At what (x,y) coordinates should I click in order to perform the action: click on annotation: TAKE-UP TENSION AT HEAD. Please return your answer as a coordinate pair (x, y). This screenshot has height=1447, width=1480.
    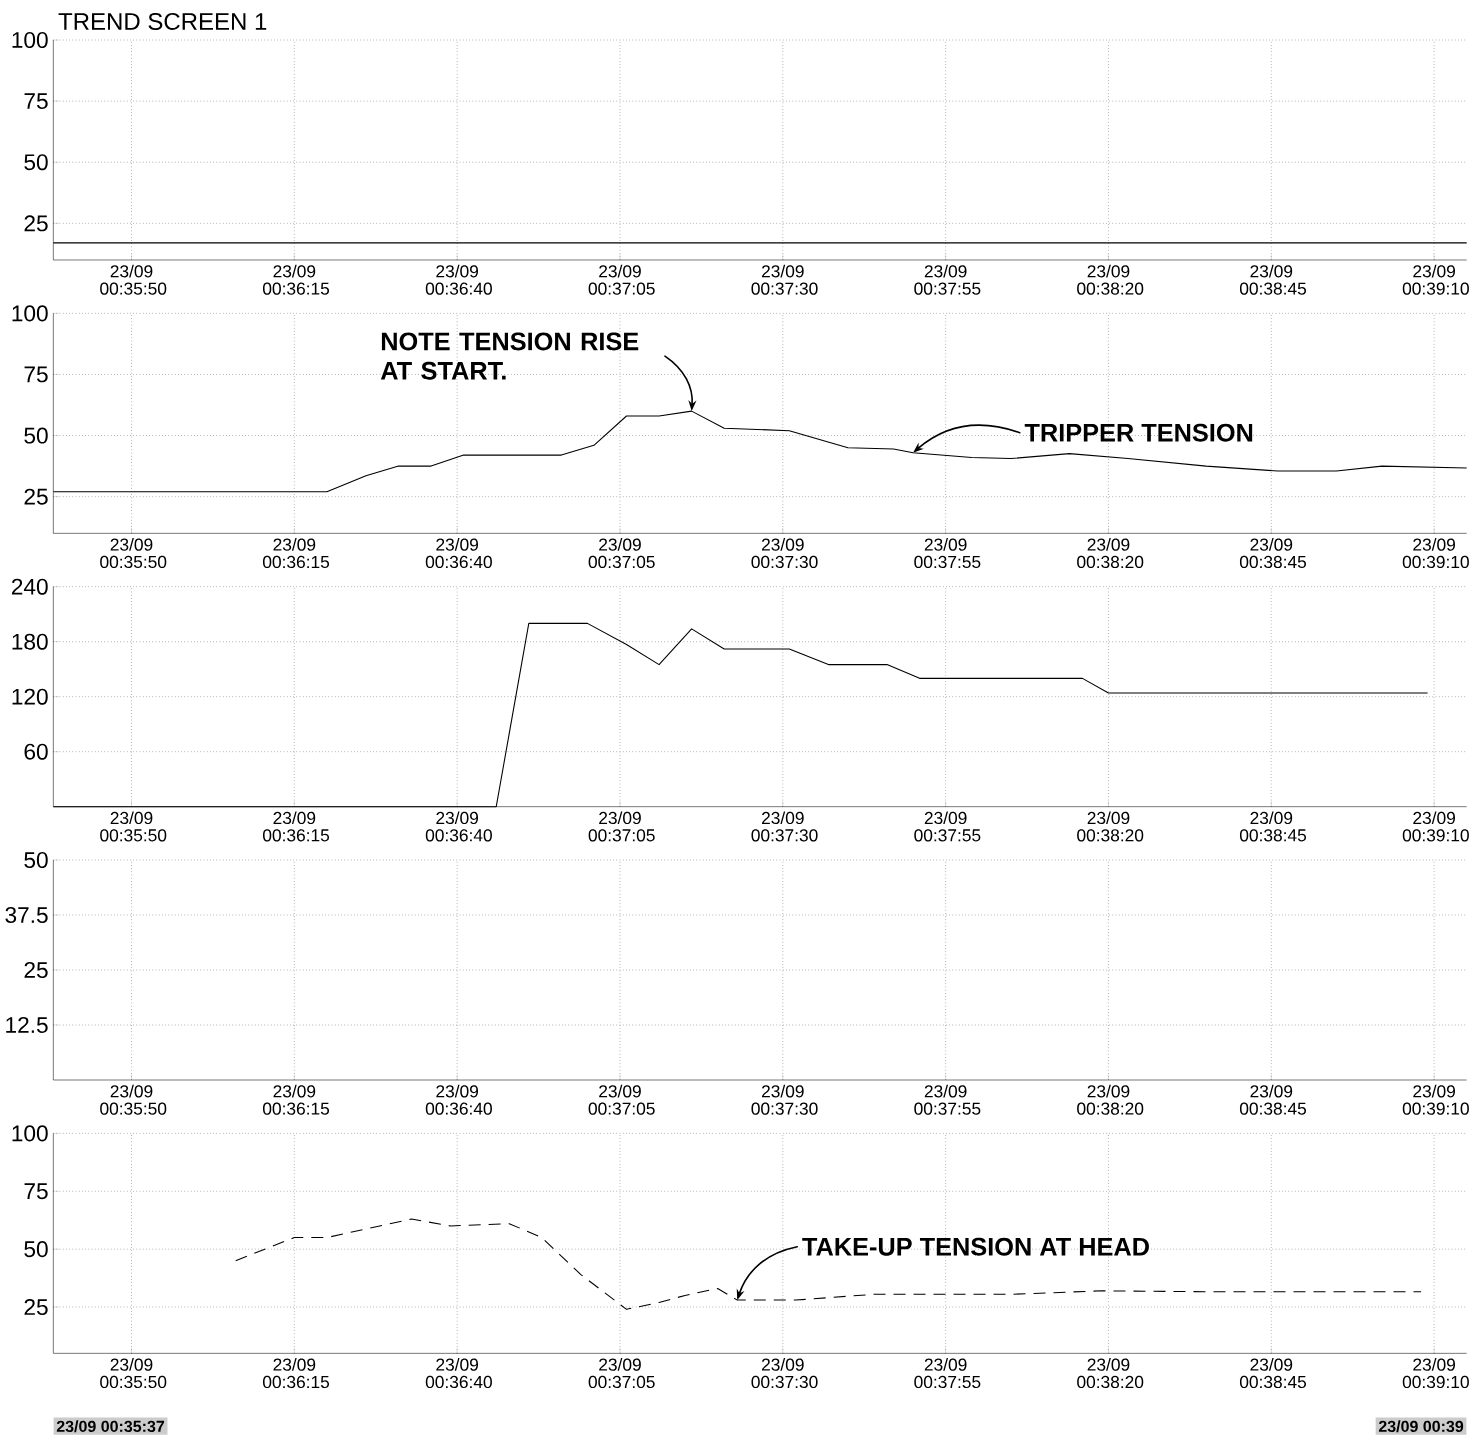
    Looking at the image, I should click on (975, 1246).